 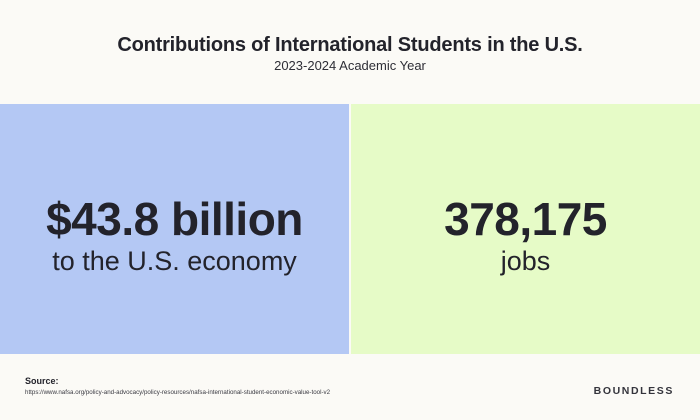 I want to click on source-label: Source:, so click(x=42, y=381).